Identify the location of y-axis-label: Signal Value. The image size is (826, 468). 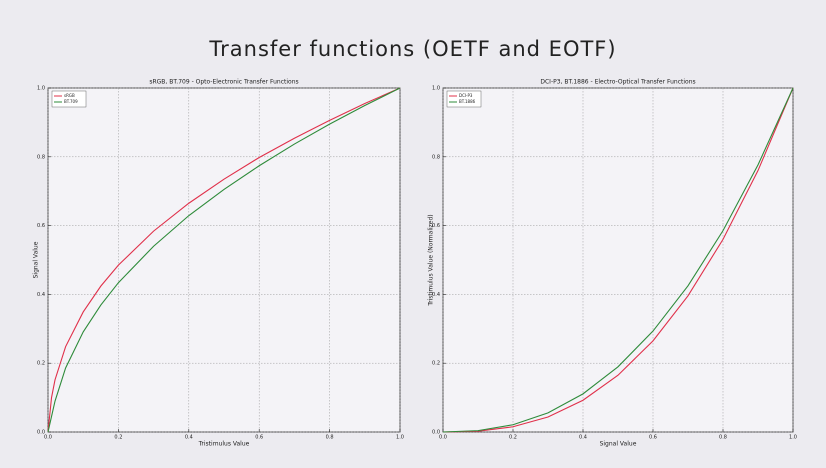
(36, 259).